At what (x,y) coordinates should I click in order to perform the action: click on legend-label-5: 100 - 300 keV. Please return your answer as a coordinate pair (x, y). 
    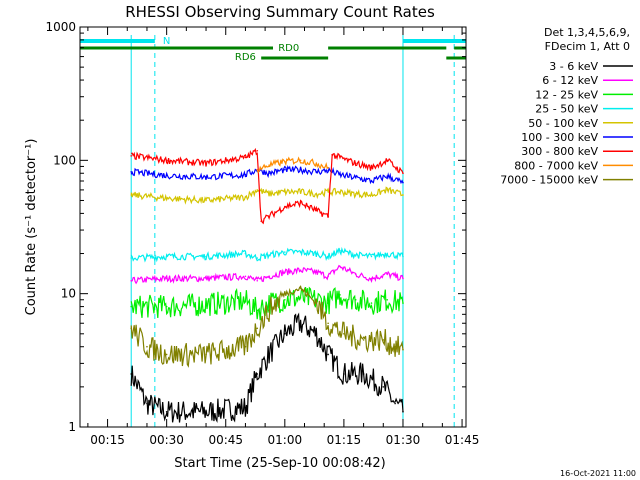
    Looking at the image, I should click on (559, 137).